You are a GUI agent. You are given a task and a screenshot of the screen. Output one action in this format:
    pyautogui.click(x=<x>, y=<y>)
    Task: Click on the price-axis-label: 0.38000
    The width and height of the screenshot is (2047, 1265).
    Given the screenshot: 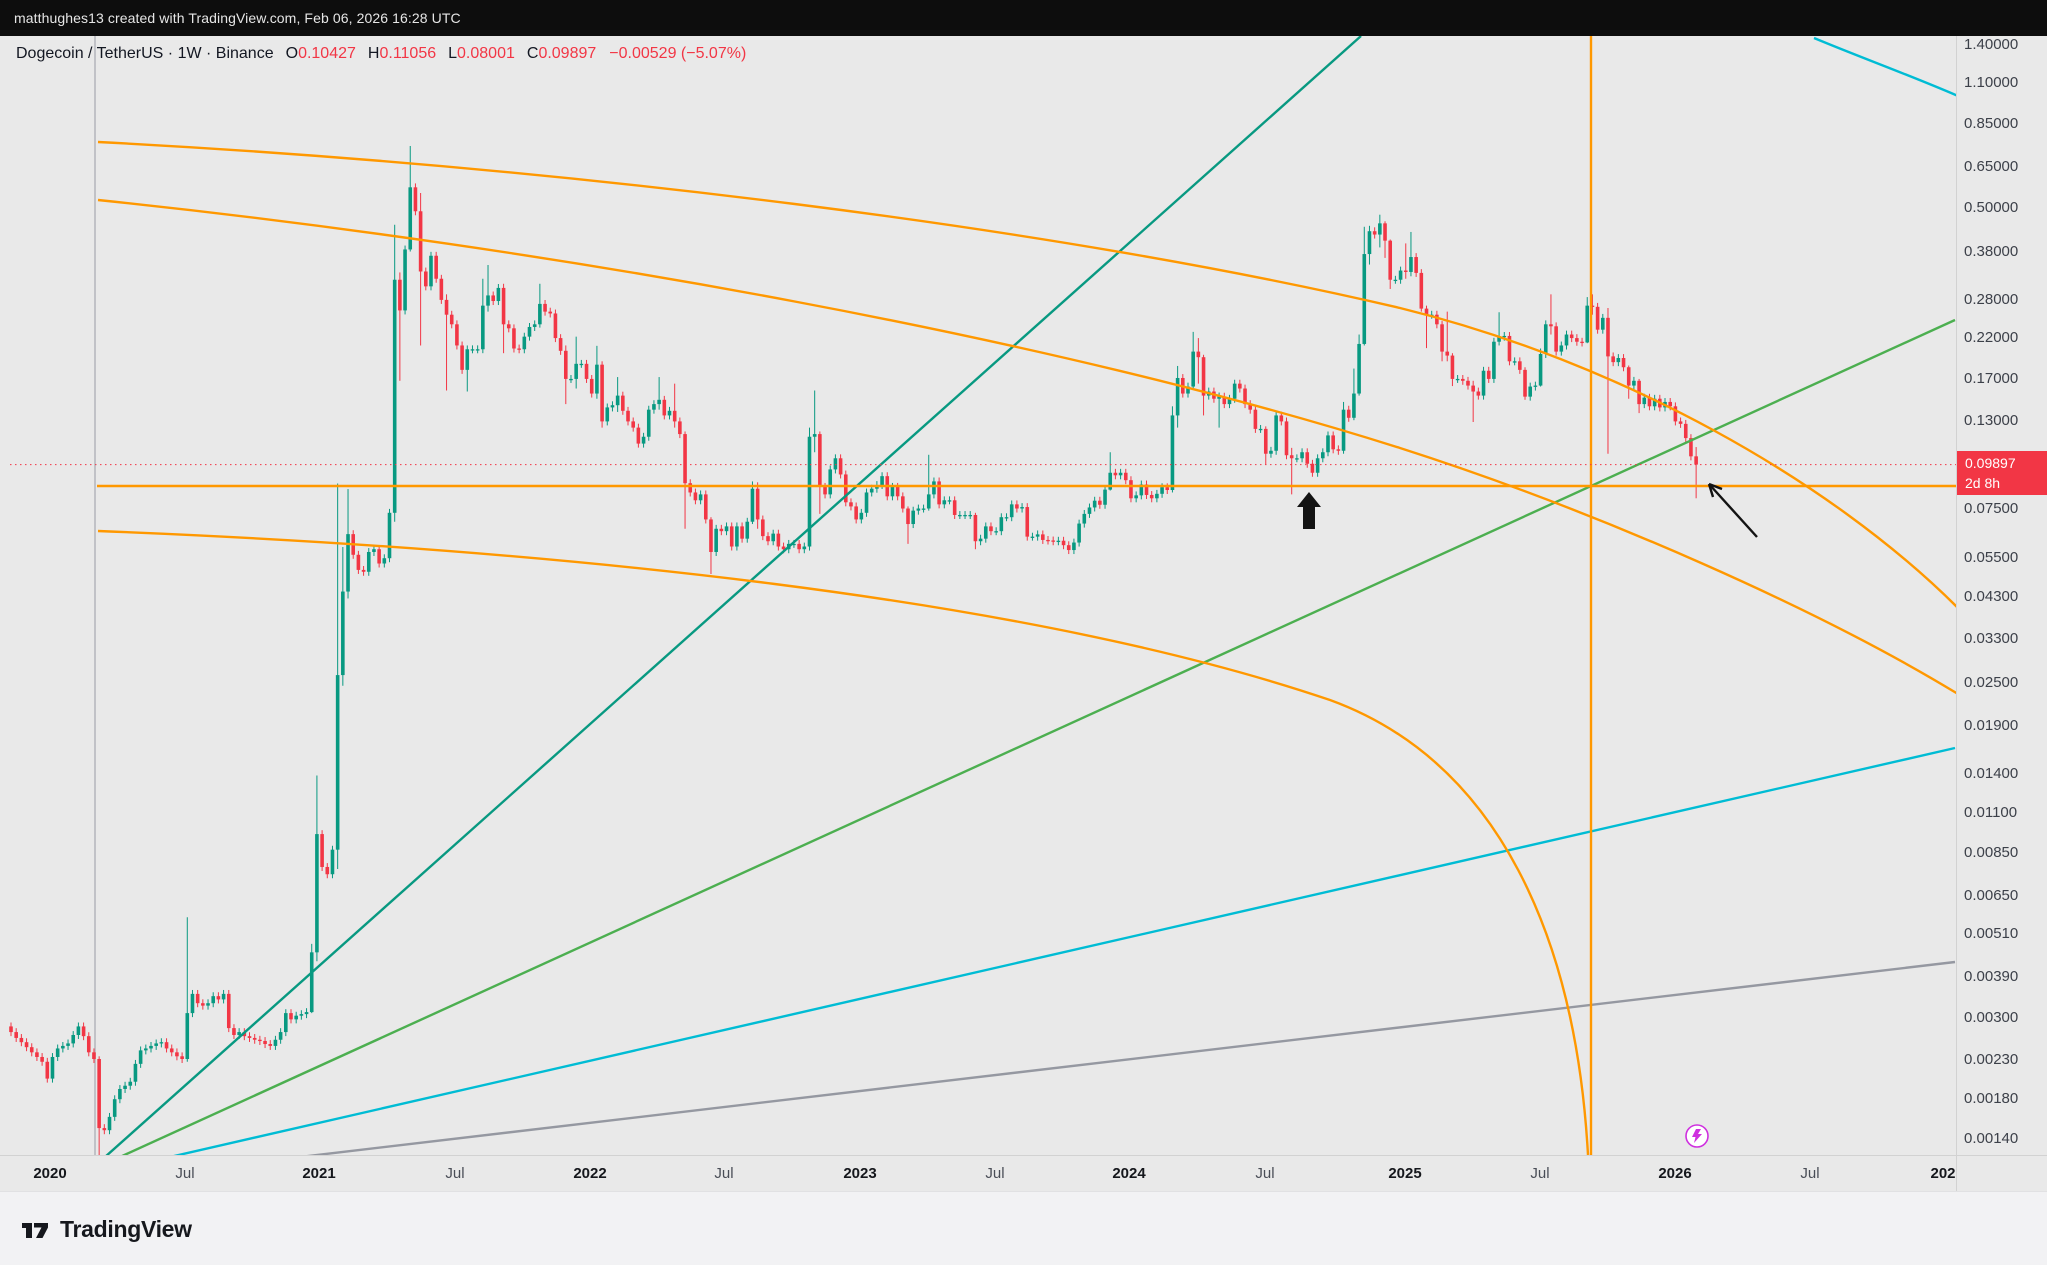 What is the action you would take?
    pyautogui.click(x=1991, y=251)
    